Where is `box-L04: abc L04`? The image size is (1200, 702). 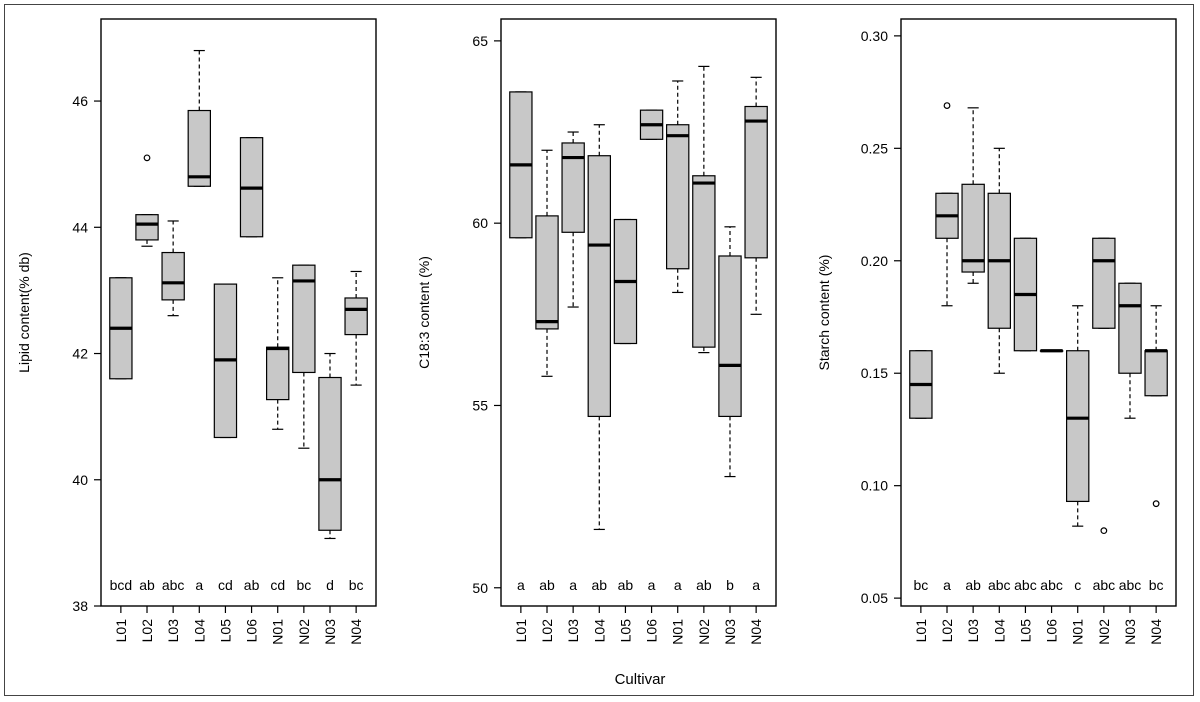
box-L04: abc L04 is located at coordinates (999, 394).